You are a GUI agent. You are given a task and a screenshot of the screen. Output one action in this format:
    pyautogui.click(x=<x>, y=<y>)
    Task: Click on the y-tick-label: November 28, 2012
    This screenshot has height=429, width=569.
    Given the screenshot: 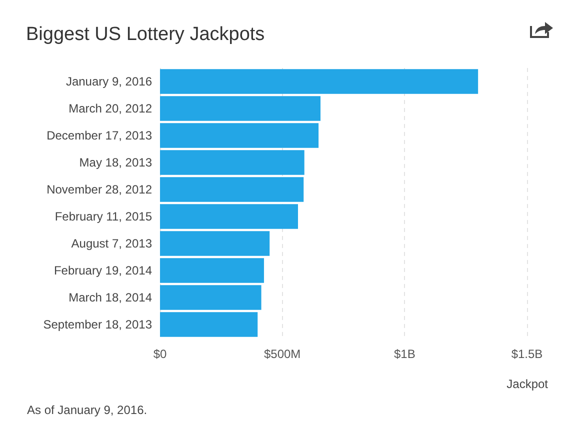 What is the action you would take?
    pyautogui.click(x=99, y=189)
    